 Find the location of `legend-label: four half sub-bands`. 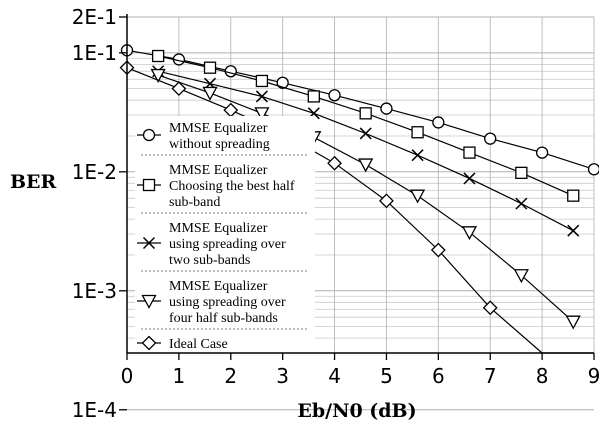

legend-label: four half sub-bands is located at coordinates (223, 318).